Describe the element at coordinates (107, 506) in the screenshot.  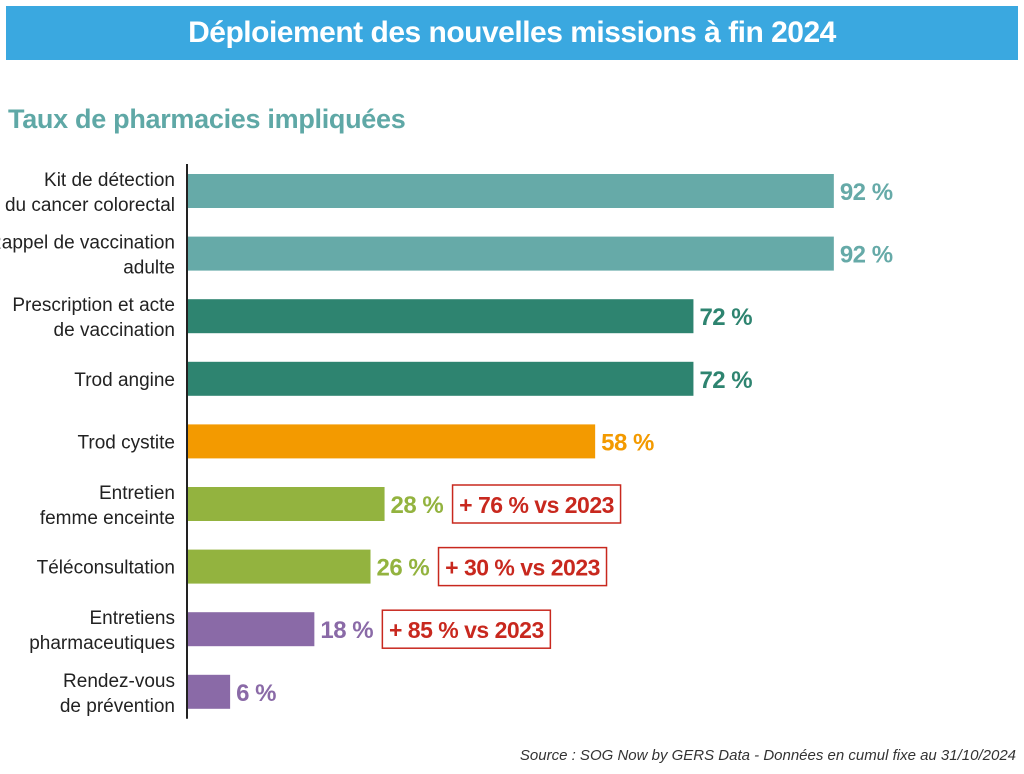
I see `category-label: Entretien femme enceinte` at that location.